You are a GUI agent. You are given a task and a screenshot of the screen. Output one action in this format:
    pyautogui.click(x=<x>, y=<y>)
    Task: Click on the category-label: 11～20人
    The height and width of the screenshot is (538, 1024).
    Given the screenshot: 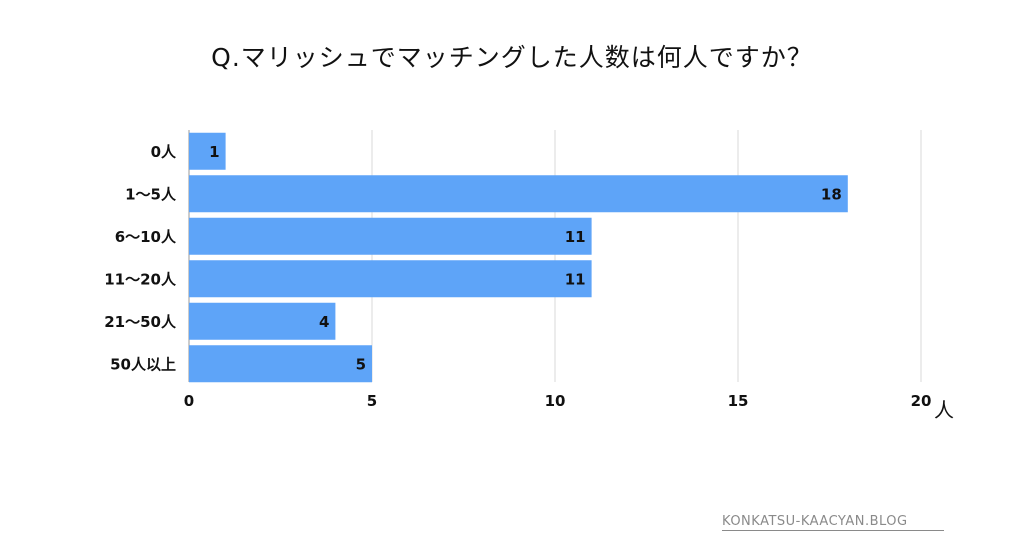 What is the action you would take?
    pyautogui.click(x=140, y=279)
    